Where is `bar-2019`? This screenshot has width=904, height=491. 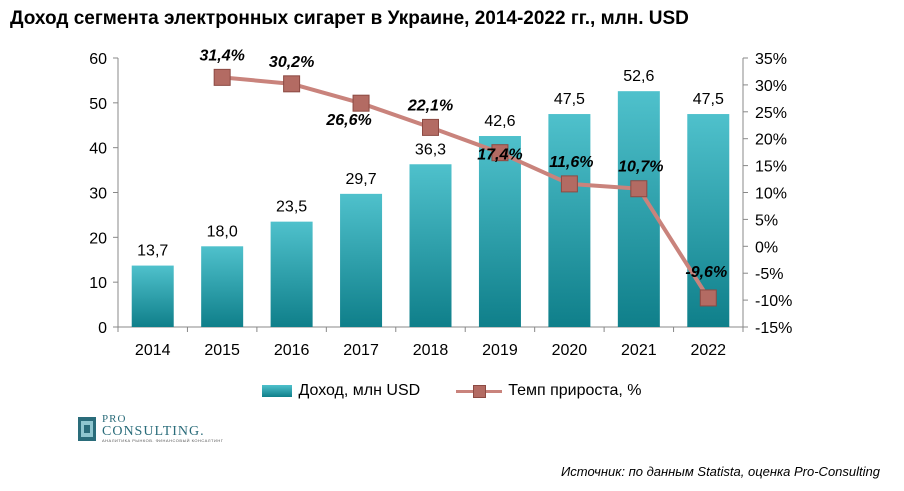
bar-2019 is located at coordinates (499, 231).